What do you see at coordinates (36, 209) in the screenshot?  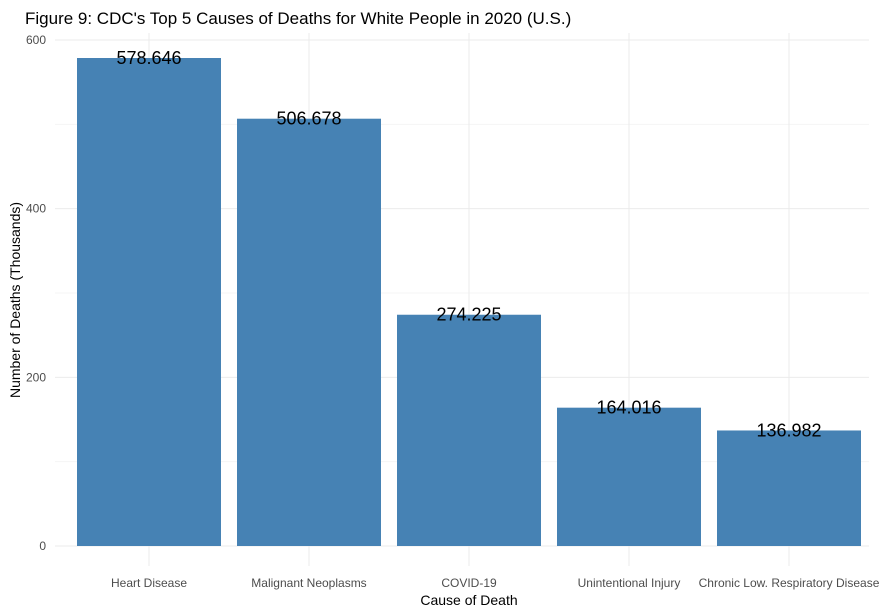 I see `y-tick-label: 400` at bounding box center [36, 209].